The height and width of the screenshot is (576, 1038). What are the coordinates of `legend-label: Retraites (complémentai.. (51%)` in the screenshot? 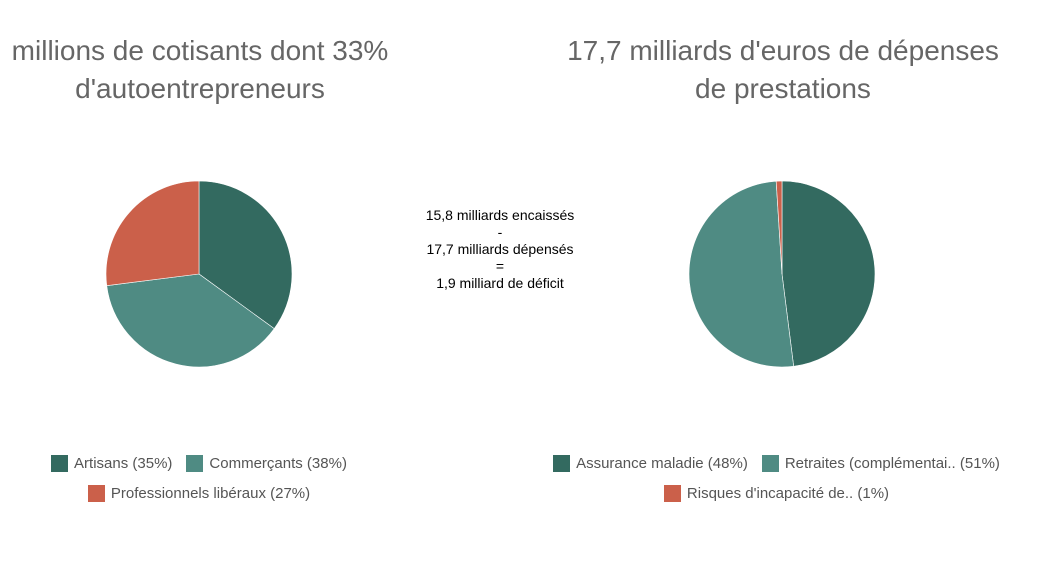 It's located at (892, 463).